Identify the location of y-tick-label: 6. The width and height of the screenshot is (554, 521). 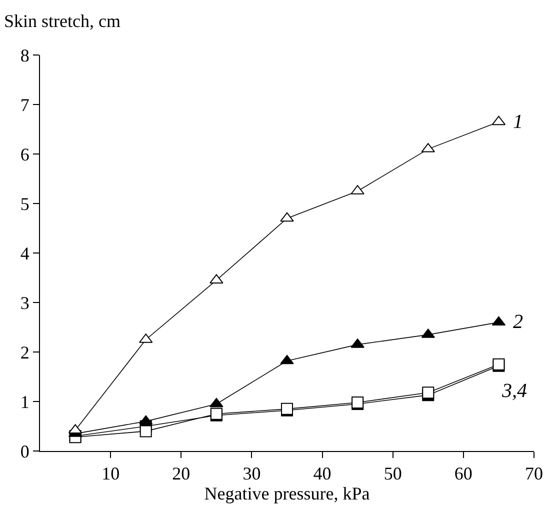
(25, 154).